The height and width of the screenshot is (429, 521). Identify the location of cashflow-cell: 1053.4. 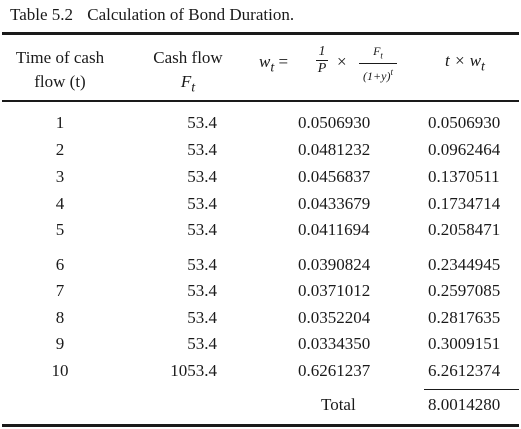
(193, 370).